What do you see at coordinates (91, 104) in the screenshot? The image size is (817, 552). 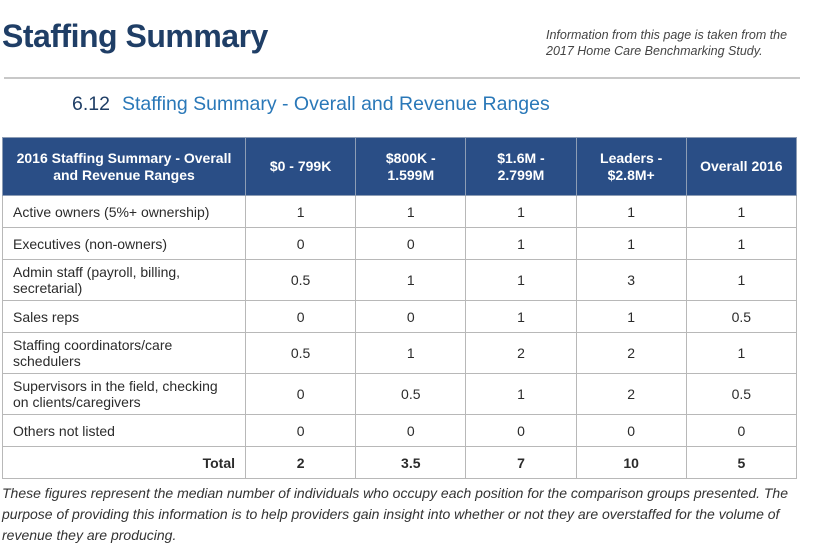 I see `section-number: 6.12` at bounding box center [91, 104].